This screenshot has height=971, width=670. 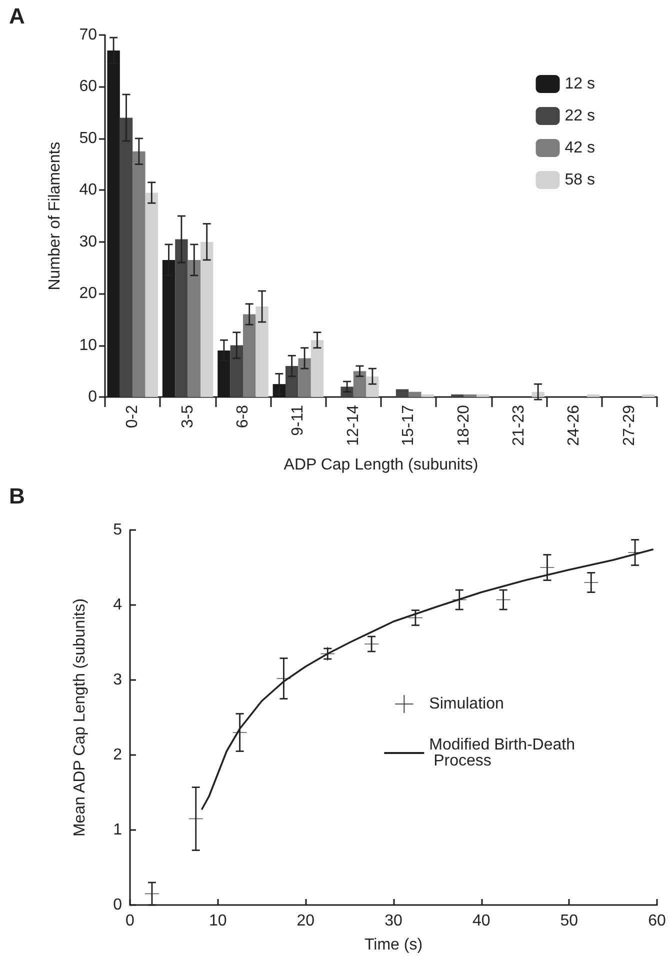 I want to click on x-tick-label: 6-8, so click(x=243, y=416).